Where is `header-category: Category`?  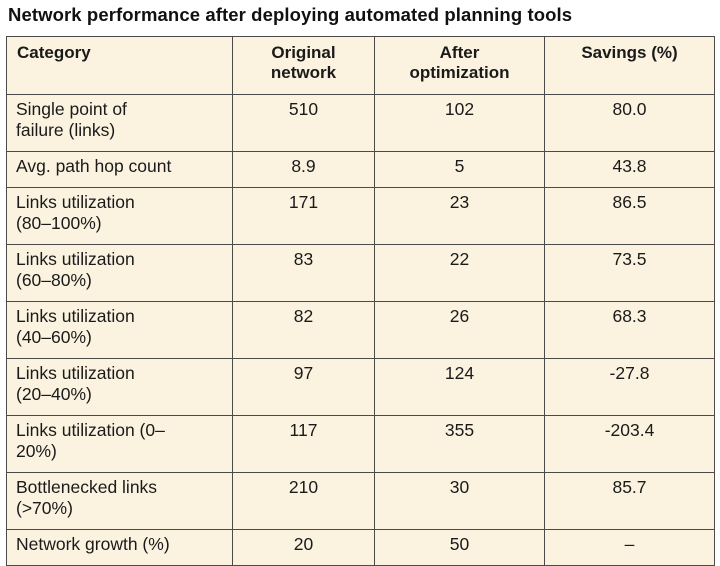
header-category: Category is located at coordinates (119, 65).